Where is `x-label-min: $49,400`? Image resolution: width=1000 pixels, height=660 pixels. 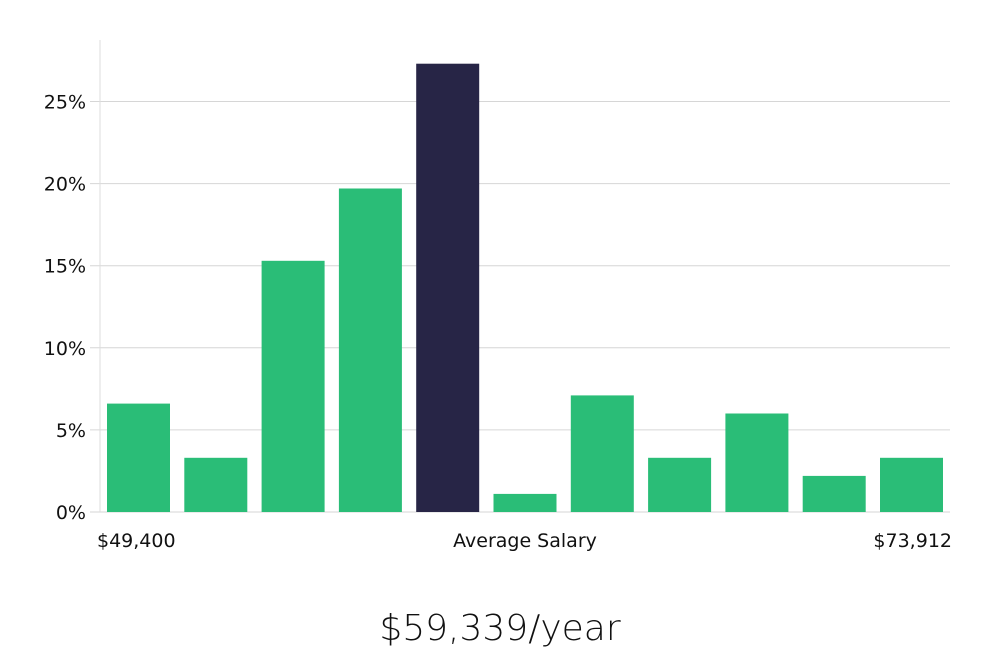
x-label-min: $49,400 is located at coordinates (136, 541).